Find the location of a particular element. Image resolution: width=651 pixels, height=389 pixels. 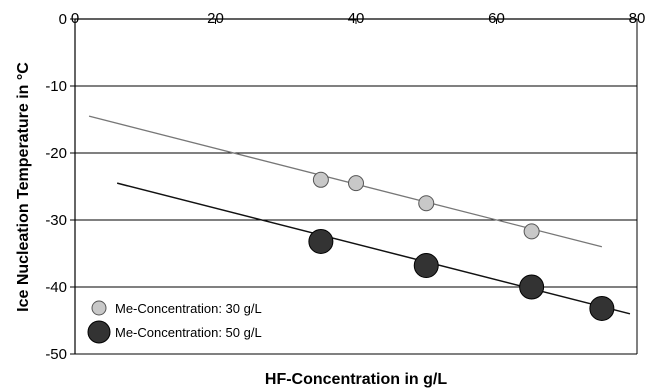

y-tick-label: -30 is located at coordinates (56, 220).